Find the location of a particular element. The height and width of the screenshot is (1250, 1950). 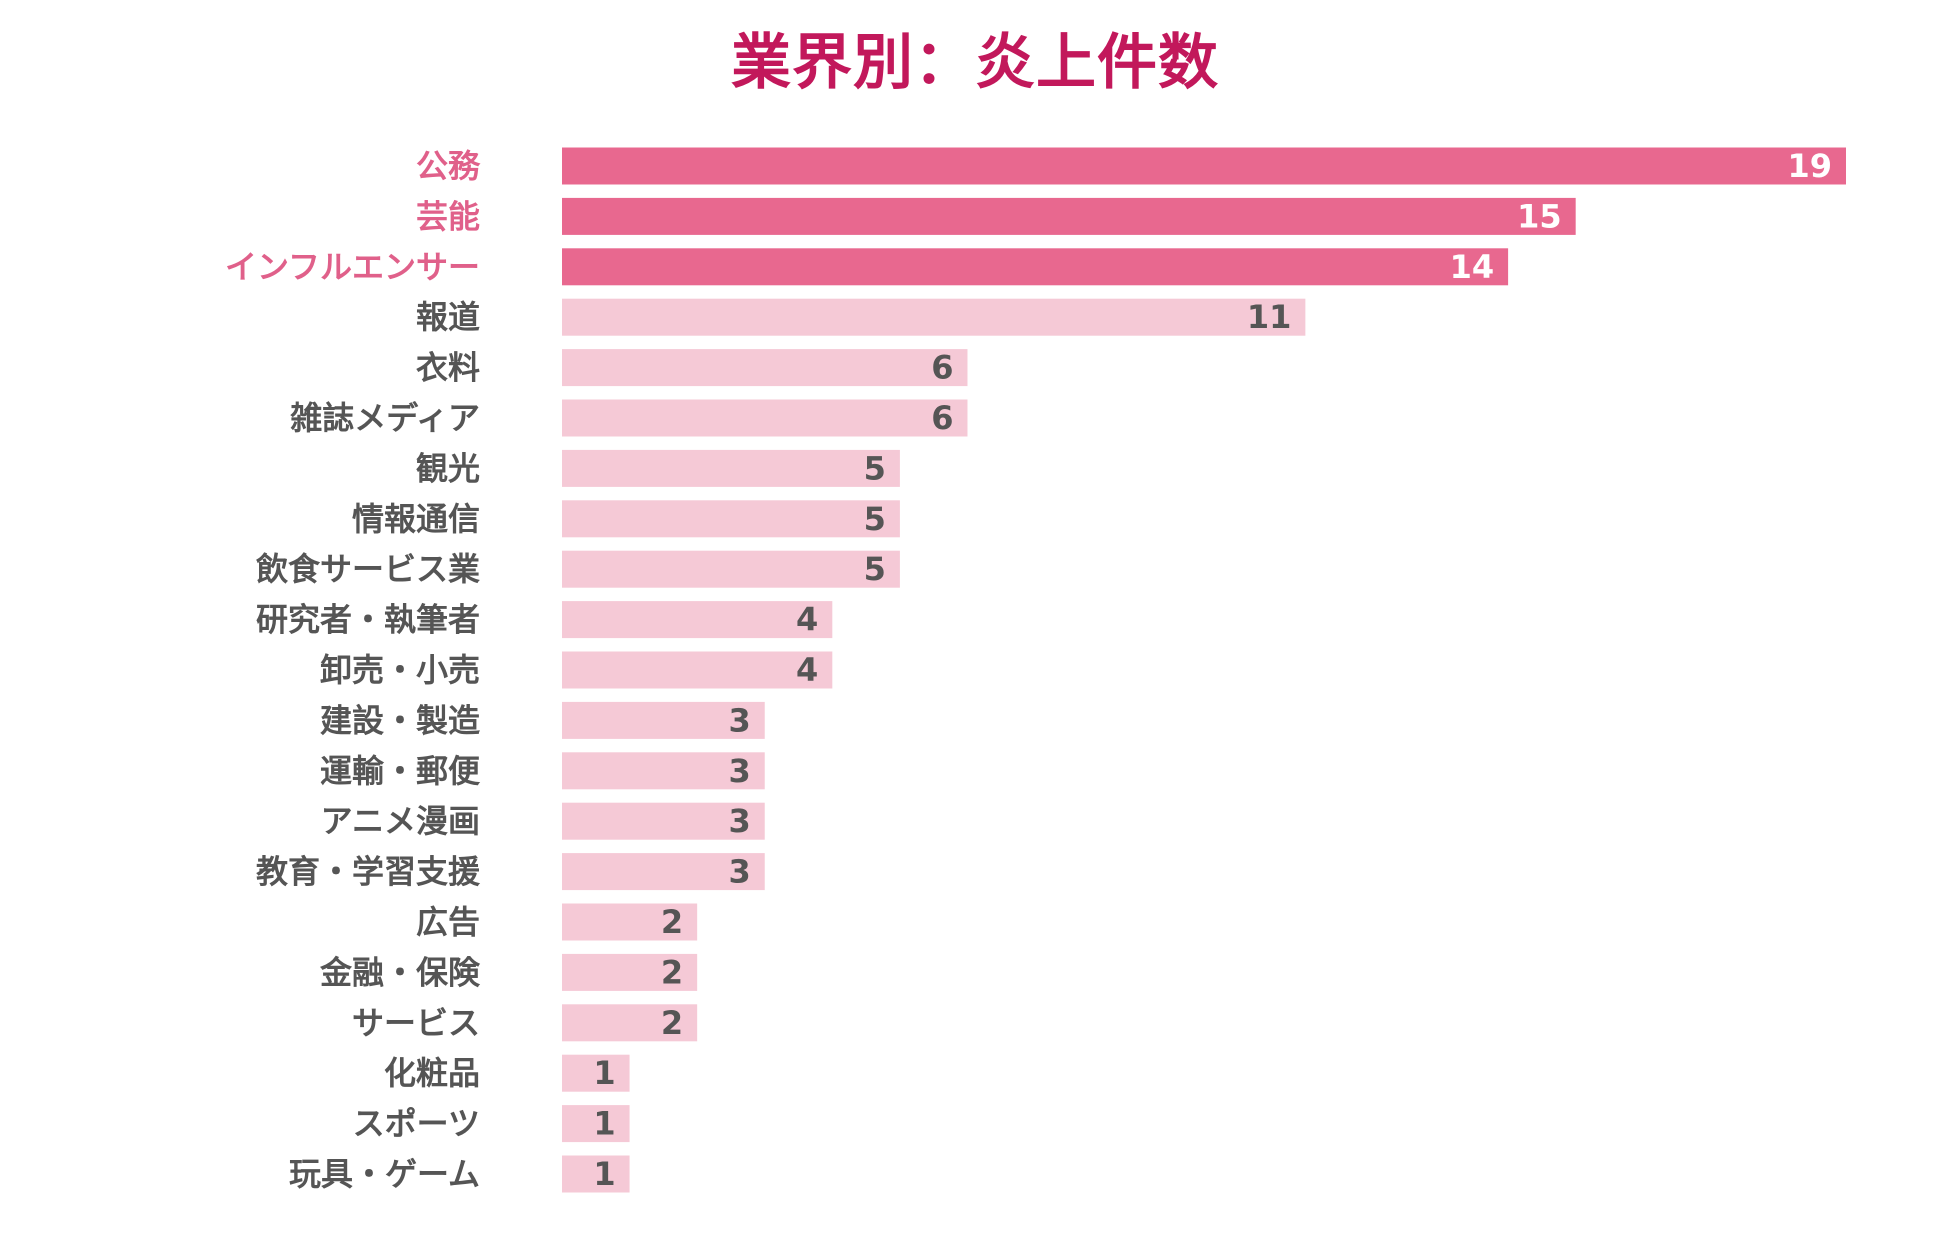

bar-row: 卸売・小売 4 is located at coordinates (576, 670).